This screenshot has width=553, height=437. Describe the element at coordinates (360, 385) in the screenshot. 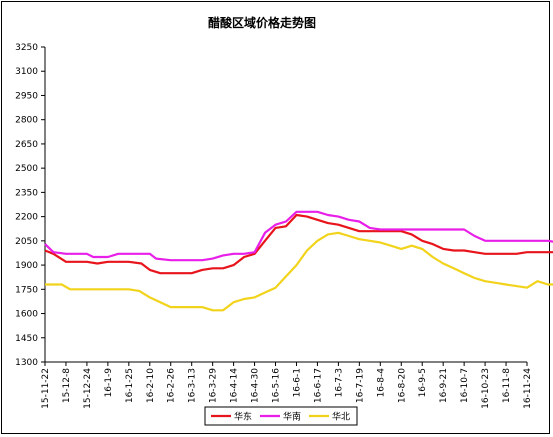

I see `x-tick-label: 16-7-19` at that location.